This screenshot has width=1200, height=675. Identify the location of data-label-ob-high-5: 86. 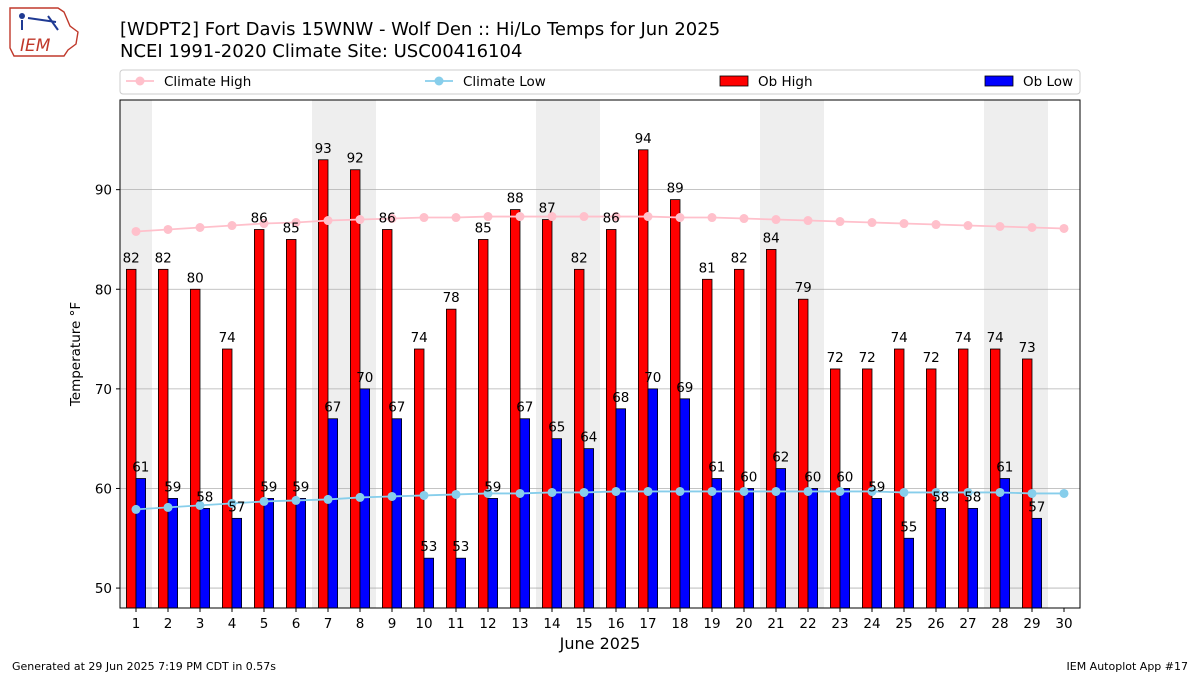
(259, 218).